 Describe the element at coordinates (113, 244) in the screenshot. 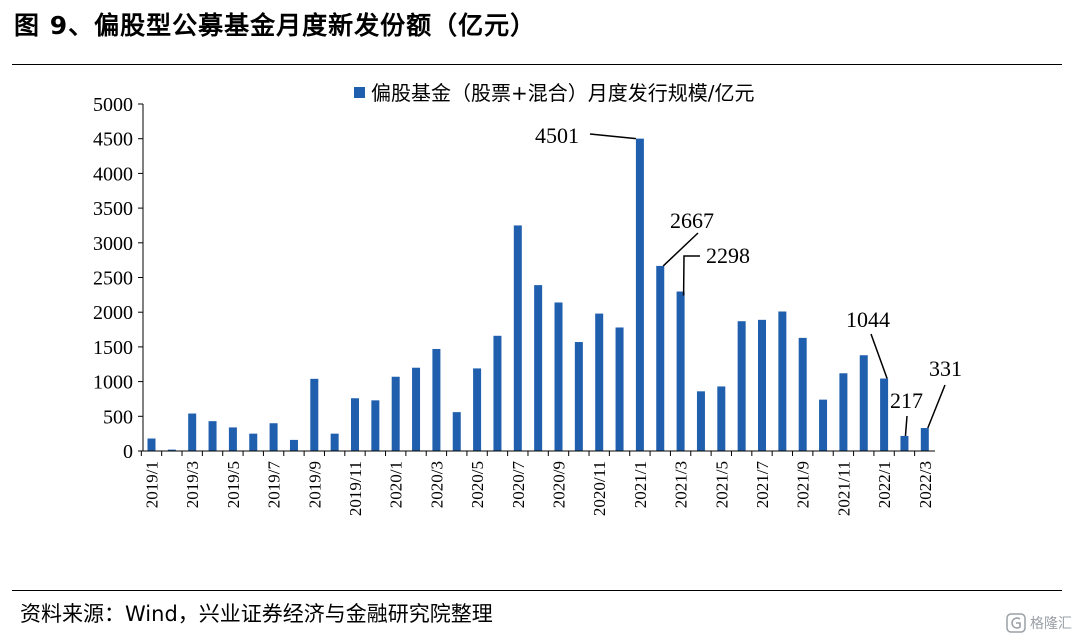

I see `y-tick-label: 3000` at that location.